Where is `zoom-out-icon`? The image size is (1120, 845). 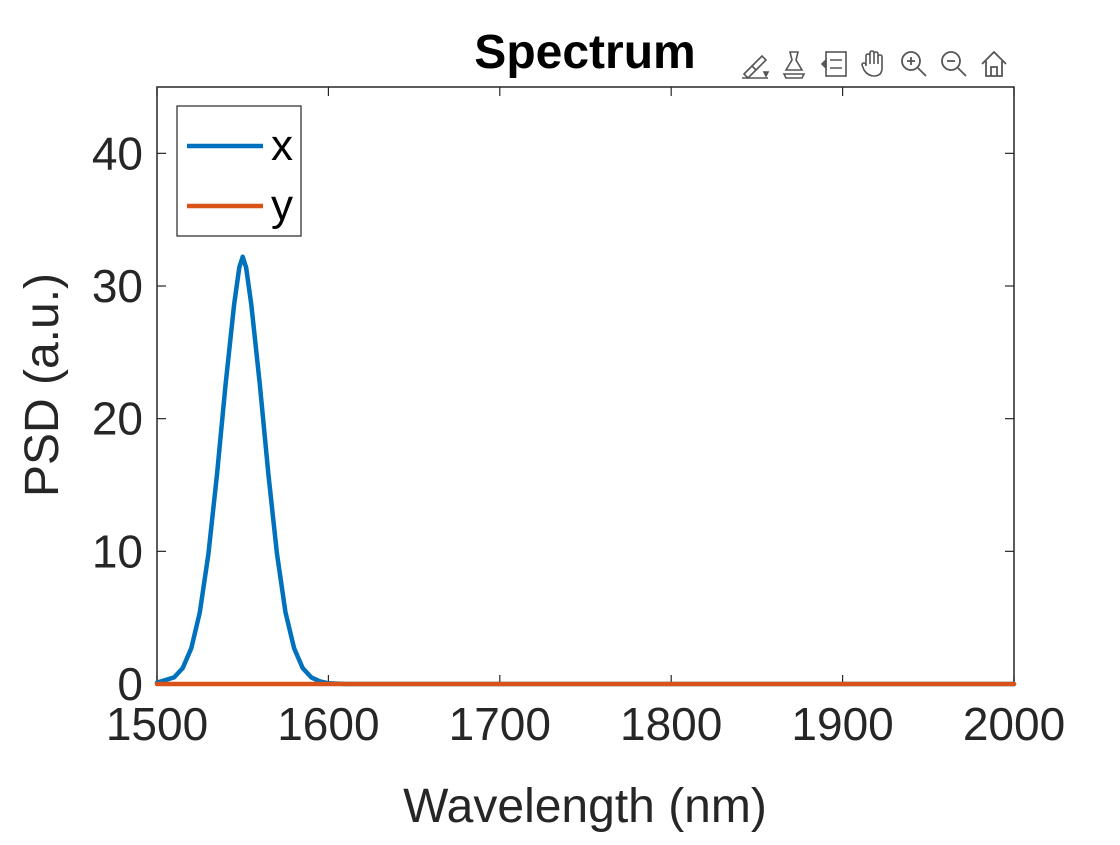
zoom-out-icon is located at coordinates (954, 64).